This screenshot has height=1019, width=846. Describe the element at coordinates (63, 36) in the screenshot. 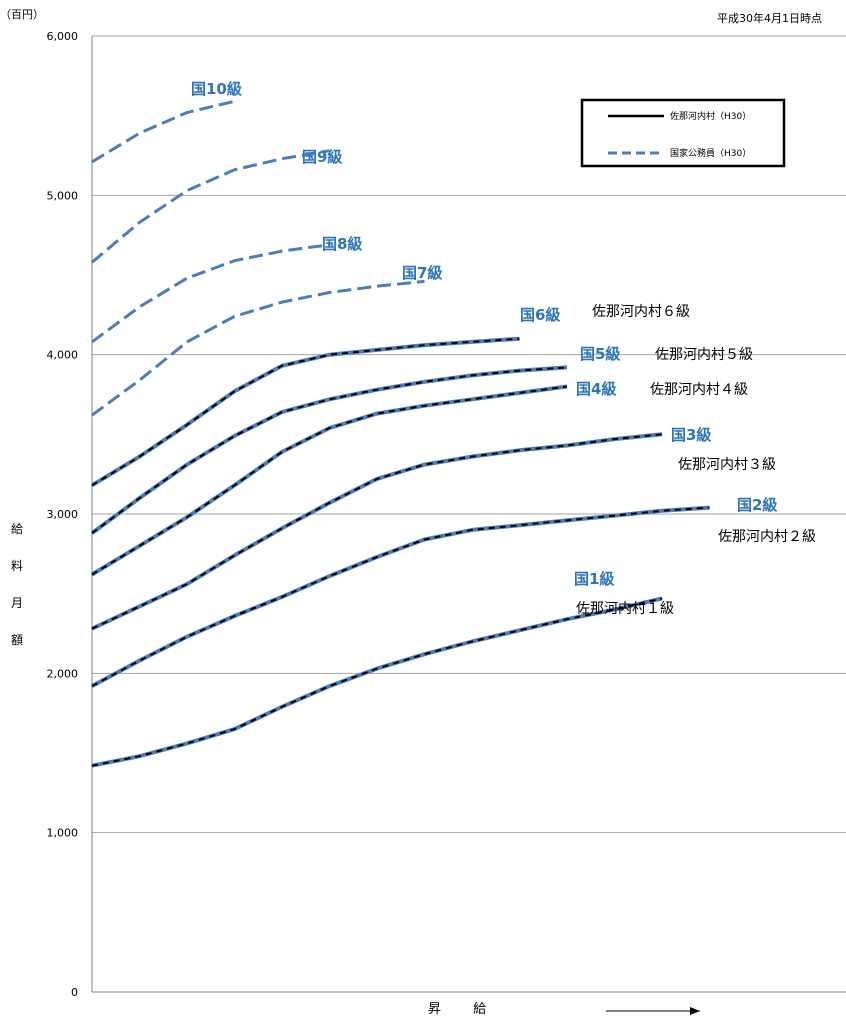

I see `y-tick-label: 6,000` at that location.